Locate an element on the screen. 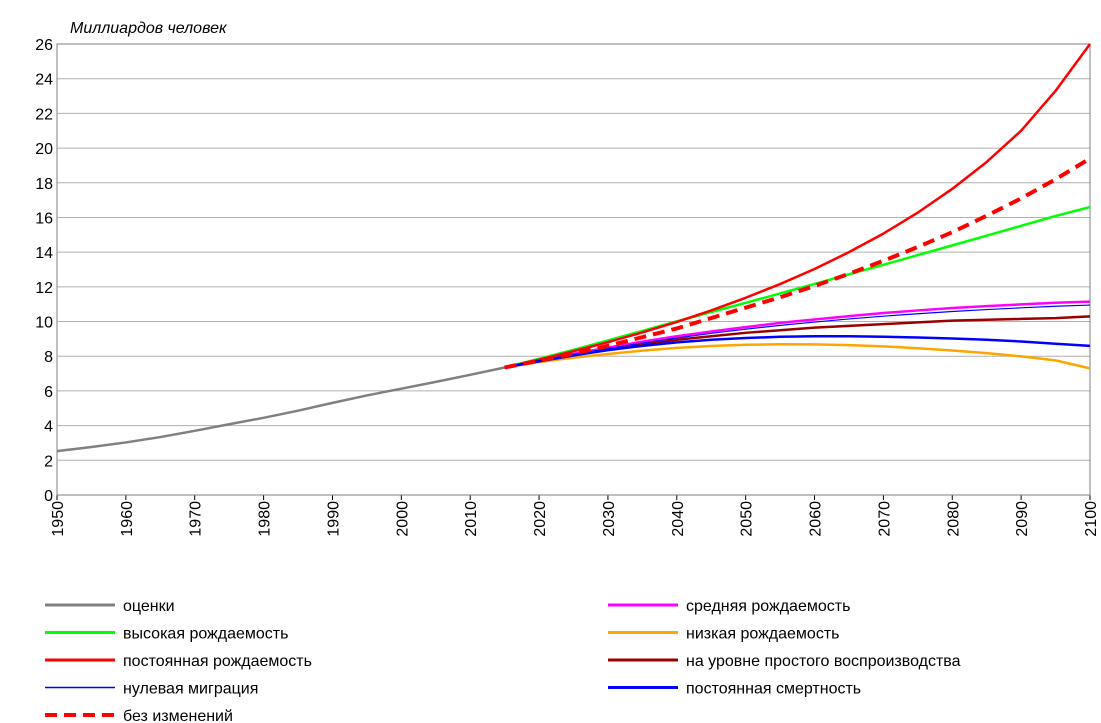 Image resolution: width=1101 pixels, height=723 pixels. y-tick-label: 12 is located at coordinates (44, 288).